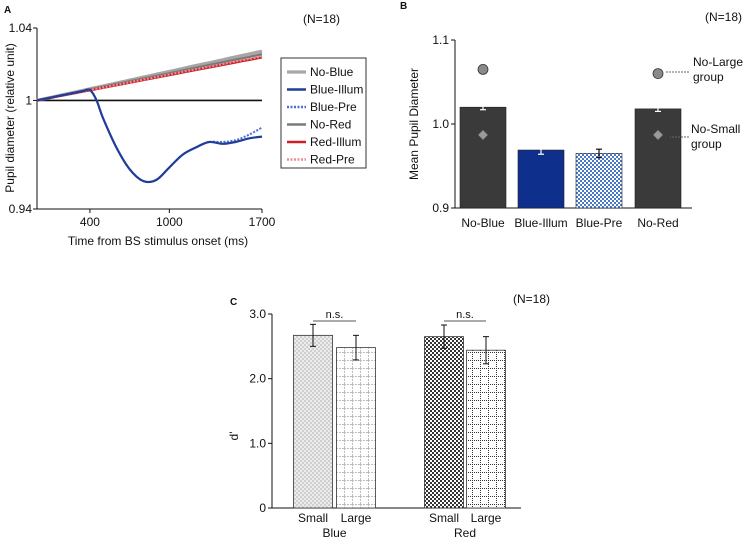  Describe the element at coordinates (234, 436) in the screenshot. I see `panel-c-y-label: d'` at that location.